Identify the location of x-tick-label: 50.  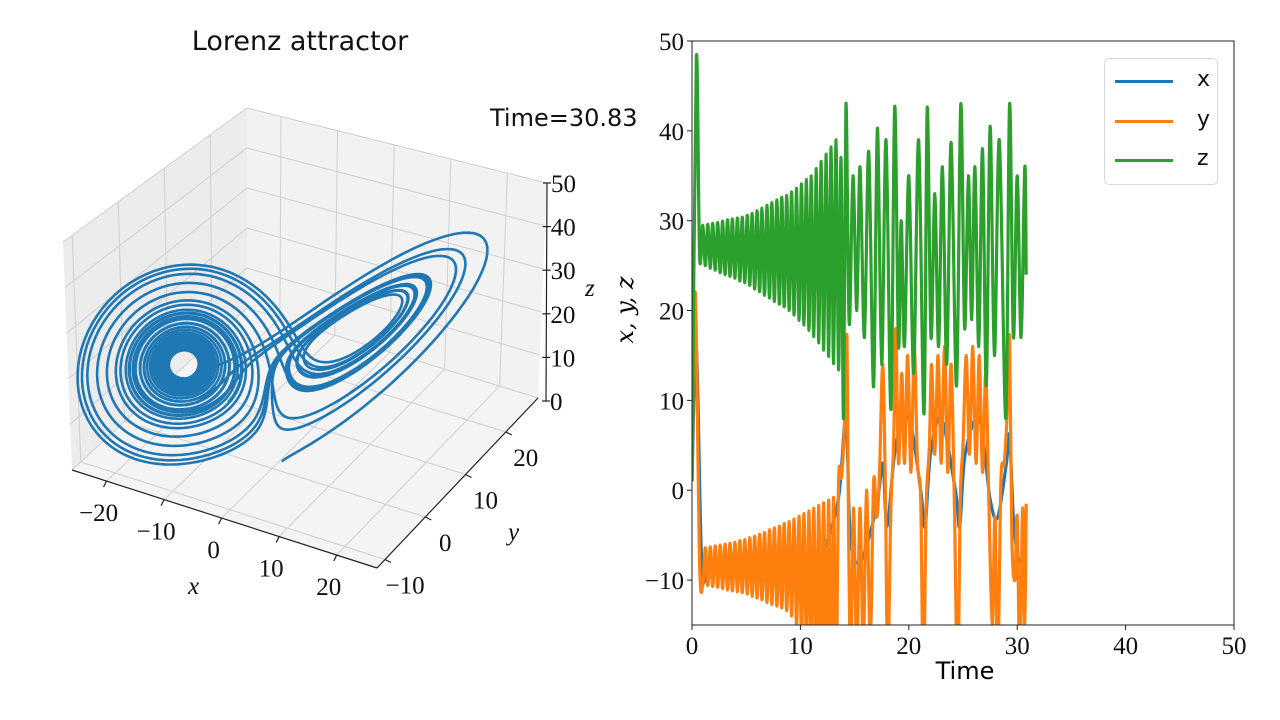
(1234, 646).